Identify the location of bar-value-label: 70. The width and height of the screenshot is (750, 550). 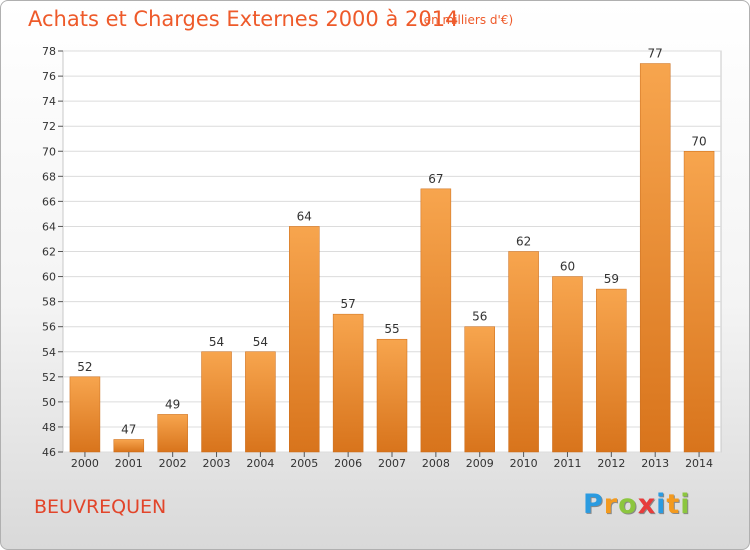
(698, 141).